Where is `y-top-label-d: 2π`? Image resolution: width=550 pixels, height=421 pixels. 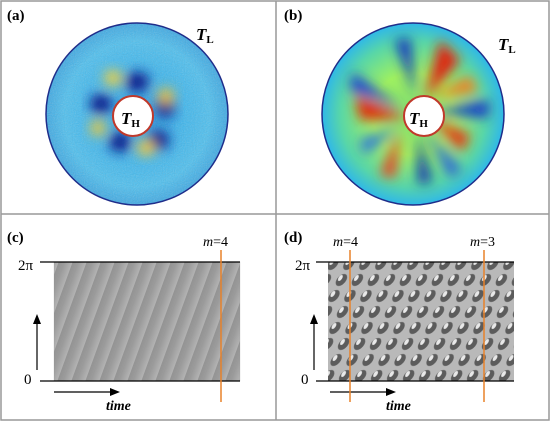
y-top-label-d: 2π is located at coordinates (303, 266).